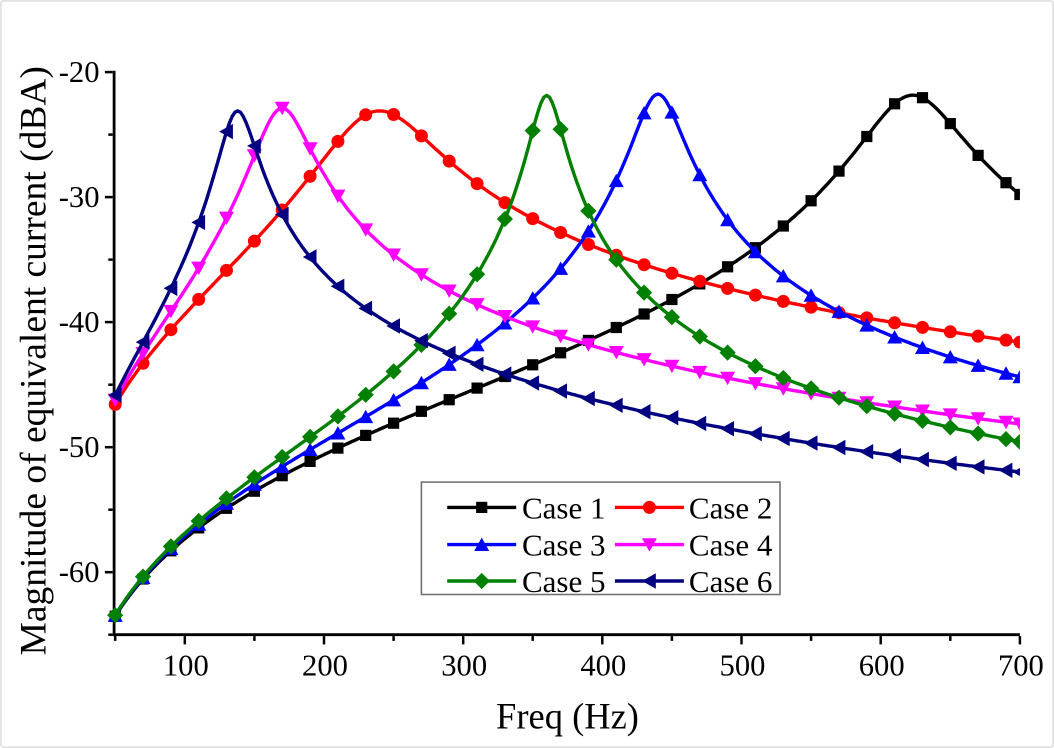 The width and height of the screenshot is (1054, 748). What do you see at coordinates (34, 360) in the screenshot?
I see `svg-text:Magnitude of equivalent curren: Magnitude of equivalent current (dBA)` at bounding box center [34, 360].